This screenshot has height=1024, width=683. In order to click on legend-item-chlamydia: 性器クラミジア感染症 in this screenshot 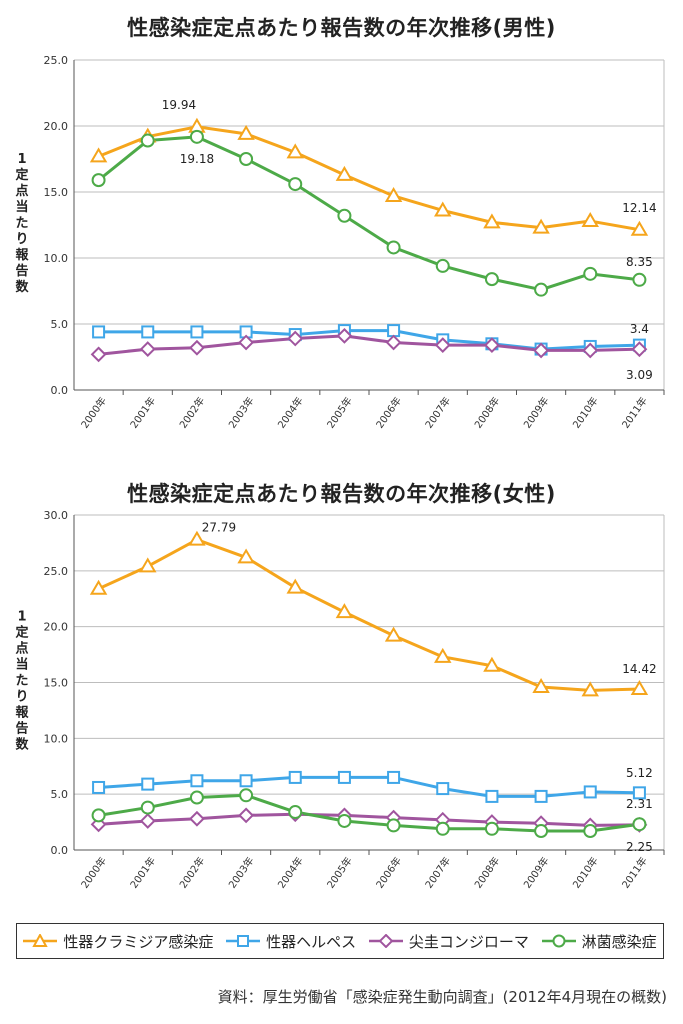, I will do `click(118, 941)`.